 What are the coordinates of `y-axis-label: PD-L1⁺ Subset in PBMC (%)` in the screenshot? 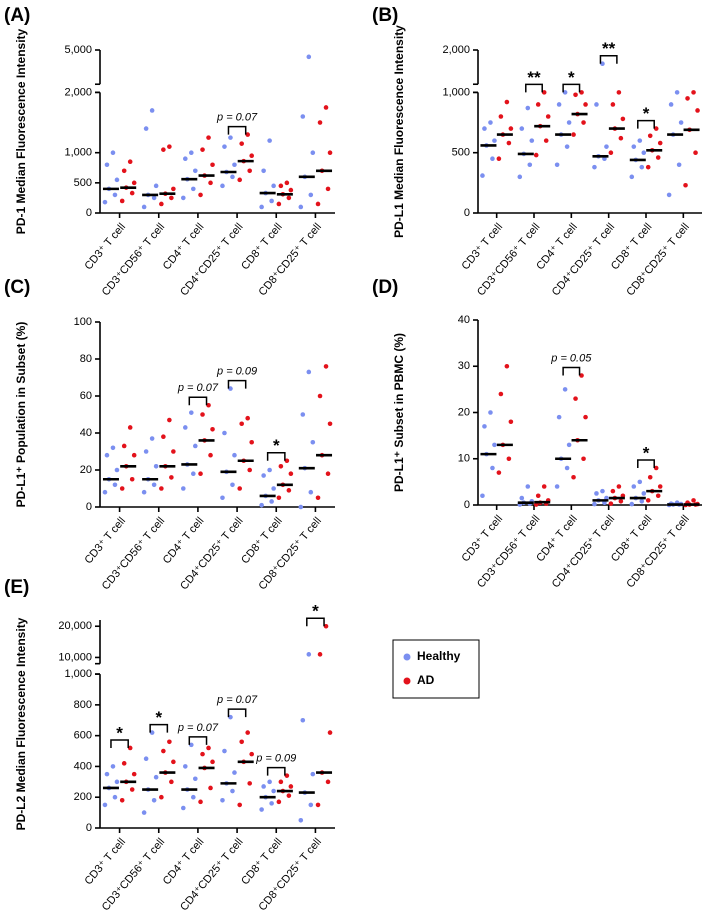 It's located at (399, 412).